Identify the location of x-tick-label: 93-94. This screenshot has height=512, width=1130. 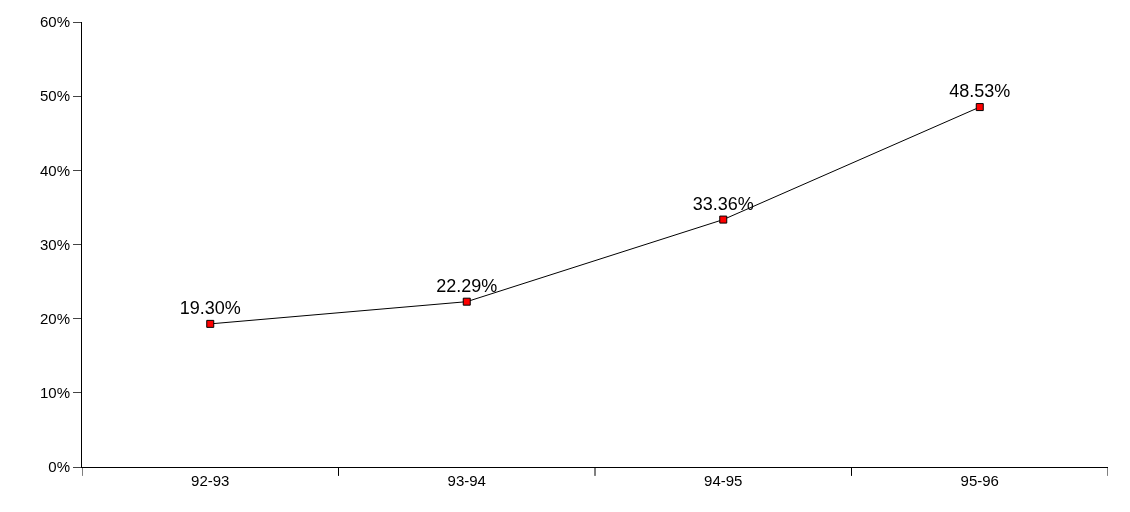
(466, 480).